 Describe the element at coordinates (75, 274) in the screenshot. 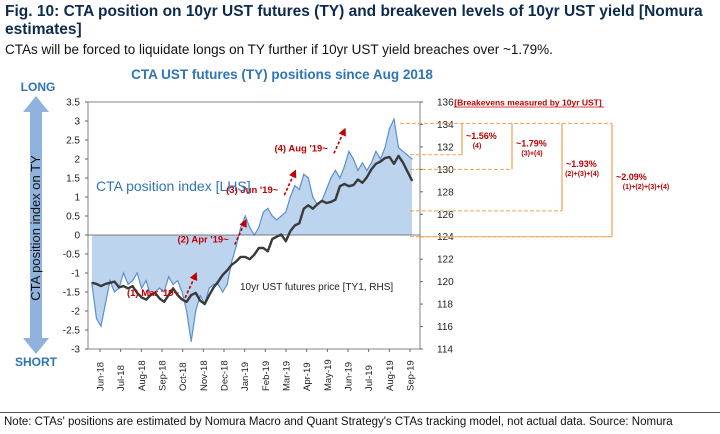

I see `y-tick-label: -1` at that location.